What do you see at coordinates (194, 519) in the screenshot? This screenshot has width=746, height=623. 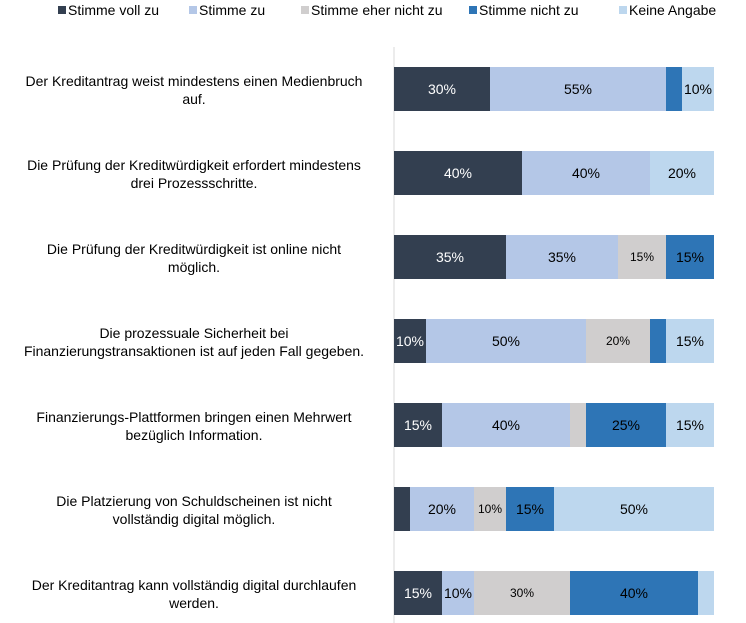 I see `category-label: vollständig digital möglich.` at bounding box center [194, 519].